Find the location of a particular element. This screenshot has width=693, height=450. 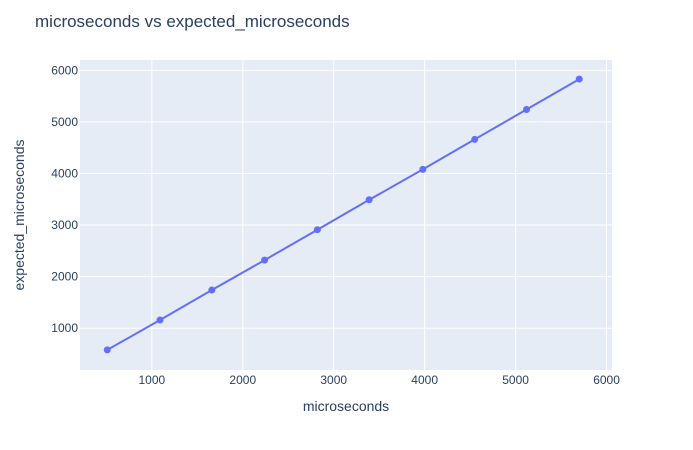

y-tick-label: 5000 is located at coordinates (64, 122).